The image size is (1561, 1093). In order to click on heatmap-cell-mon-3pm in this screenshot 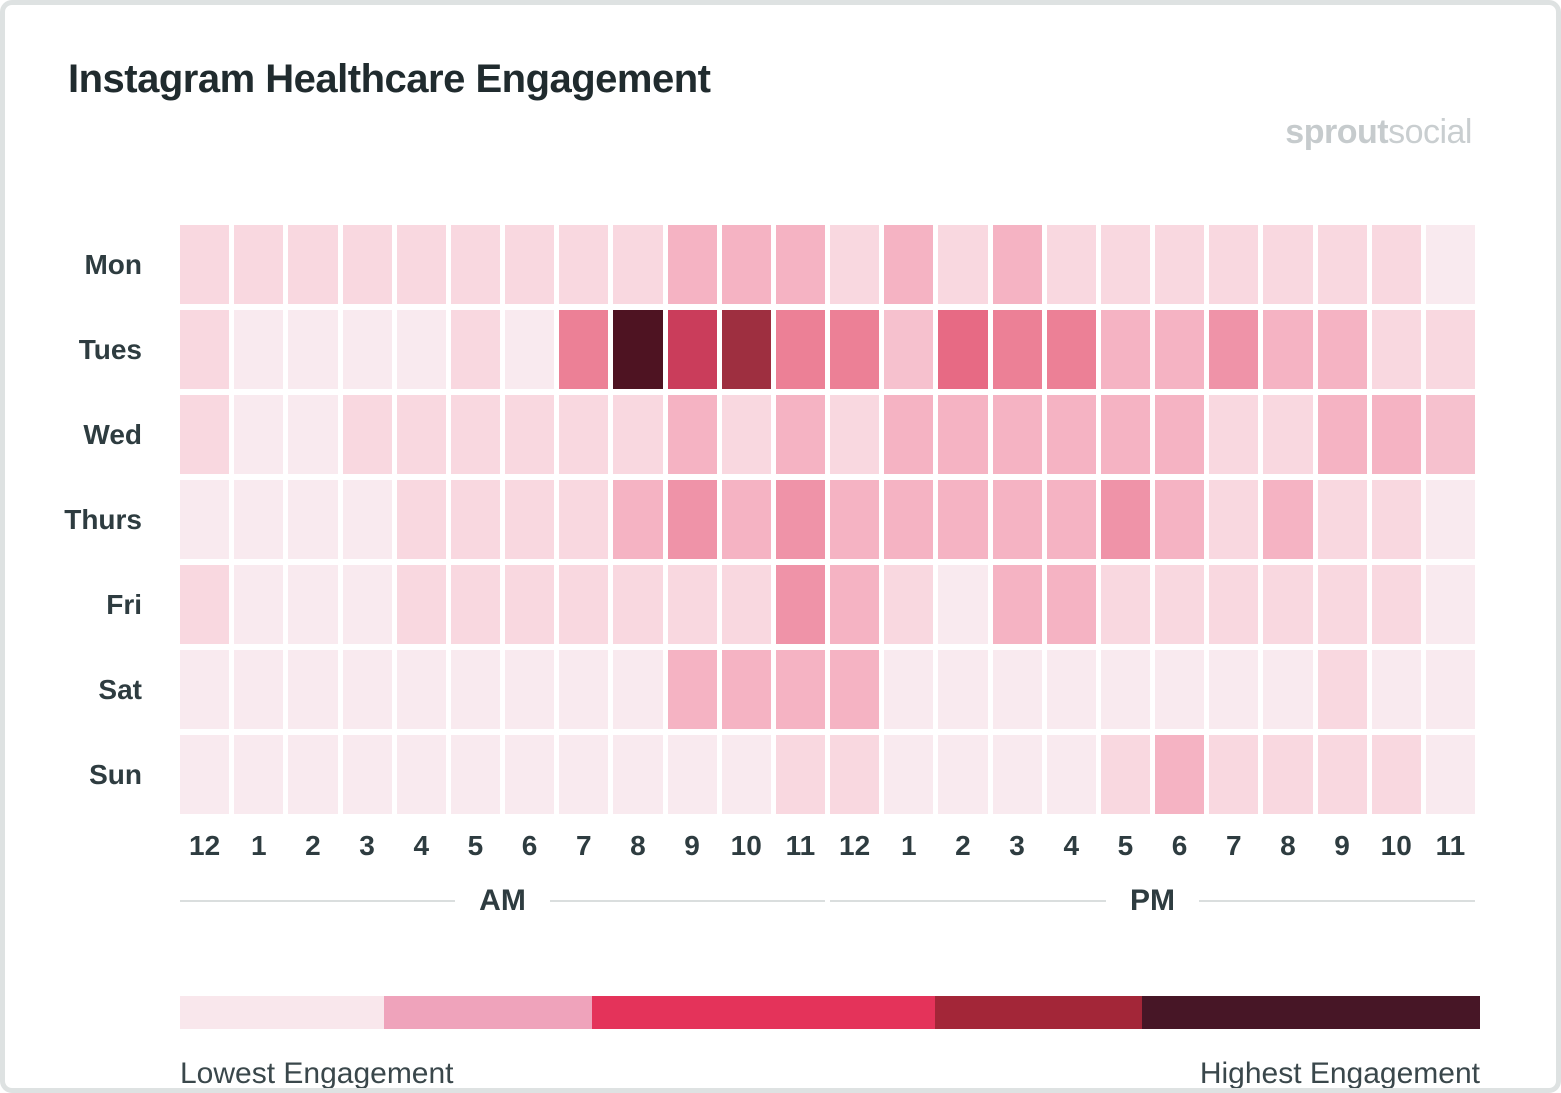, I will do `click(1017, 264)`.